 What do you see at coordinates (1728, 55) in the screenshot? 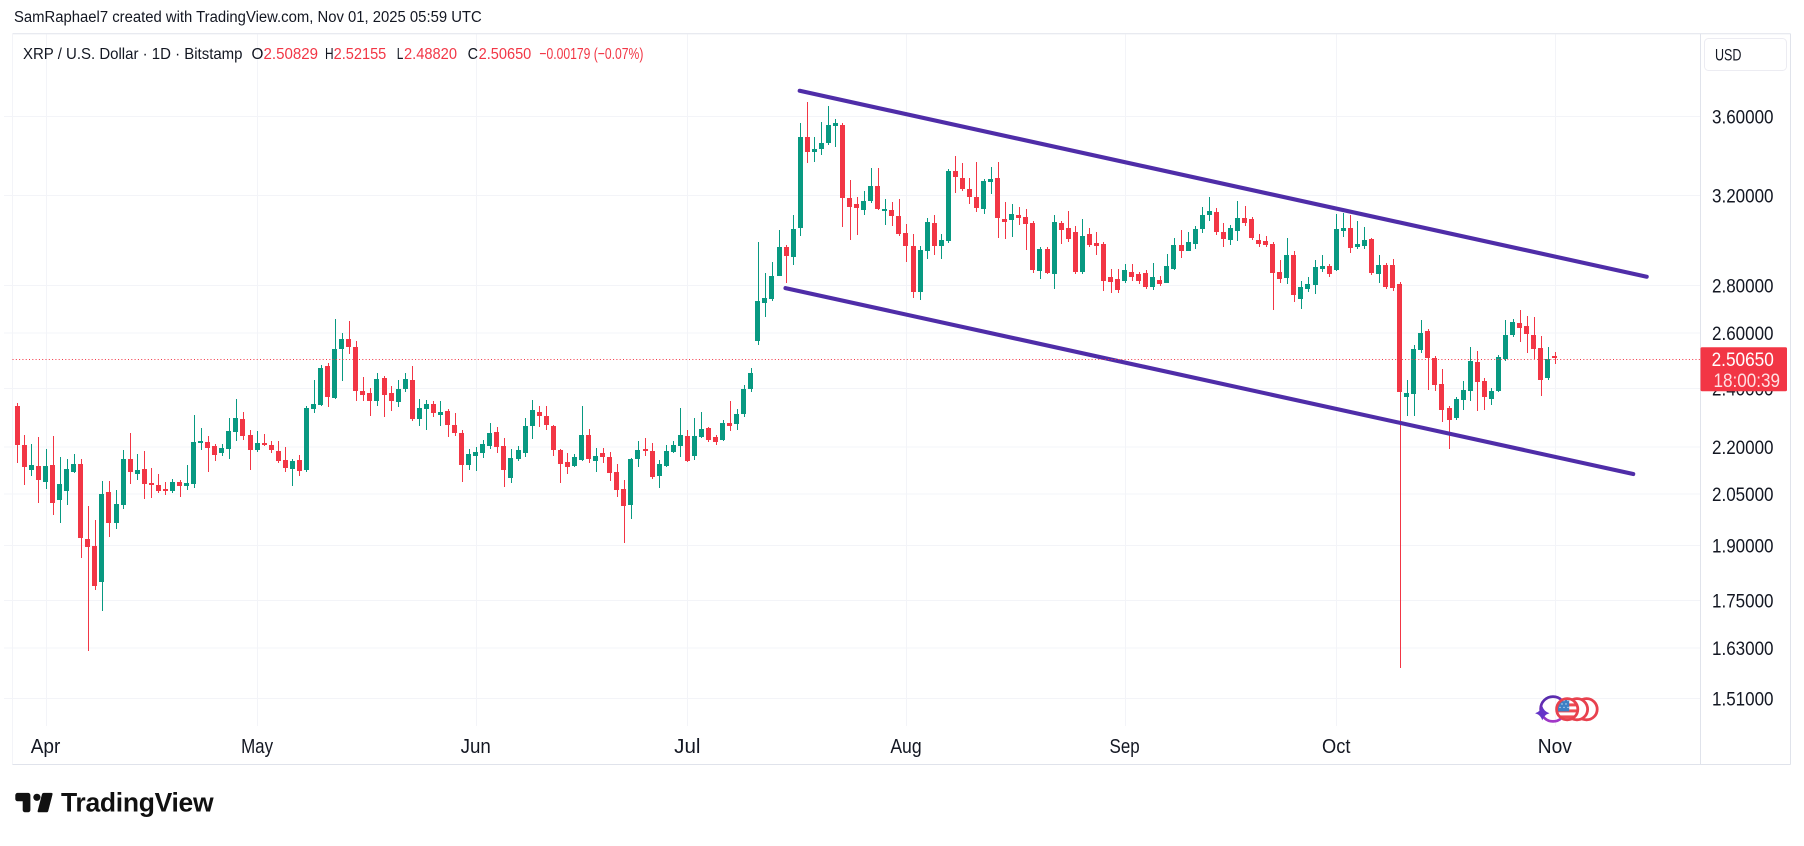
I see `svg-text: USD` at bounding box center [1728, 55].